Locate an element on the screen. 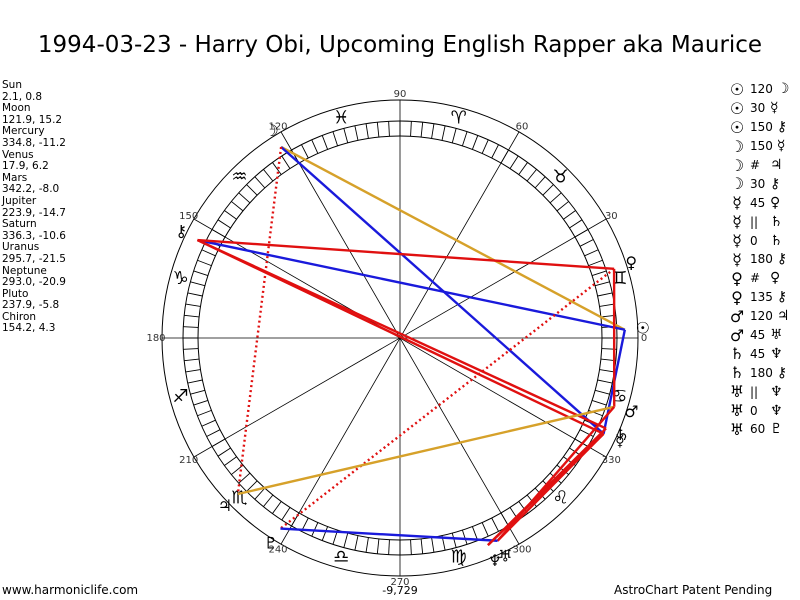  aspect-planet-1: ☽ is located at coordinates (737, 184).